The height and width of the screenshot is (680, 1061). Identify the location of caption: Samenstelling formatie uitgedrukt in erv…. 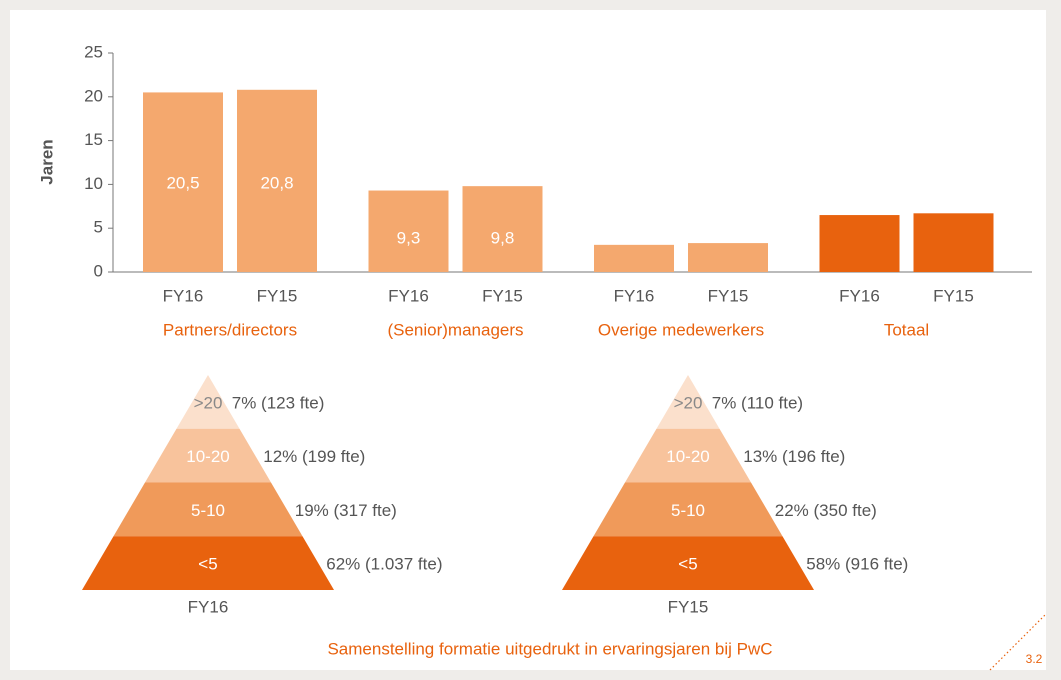
(549, 648).